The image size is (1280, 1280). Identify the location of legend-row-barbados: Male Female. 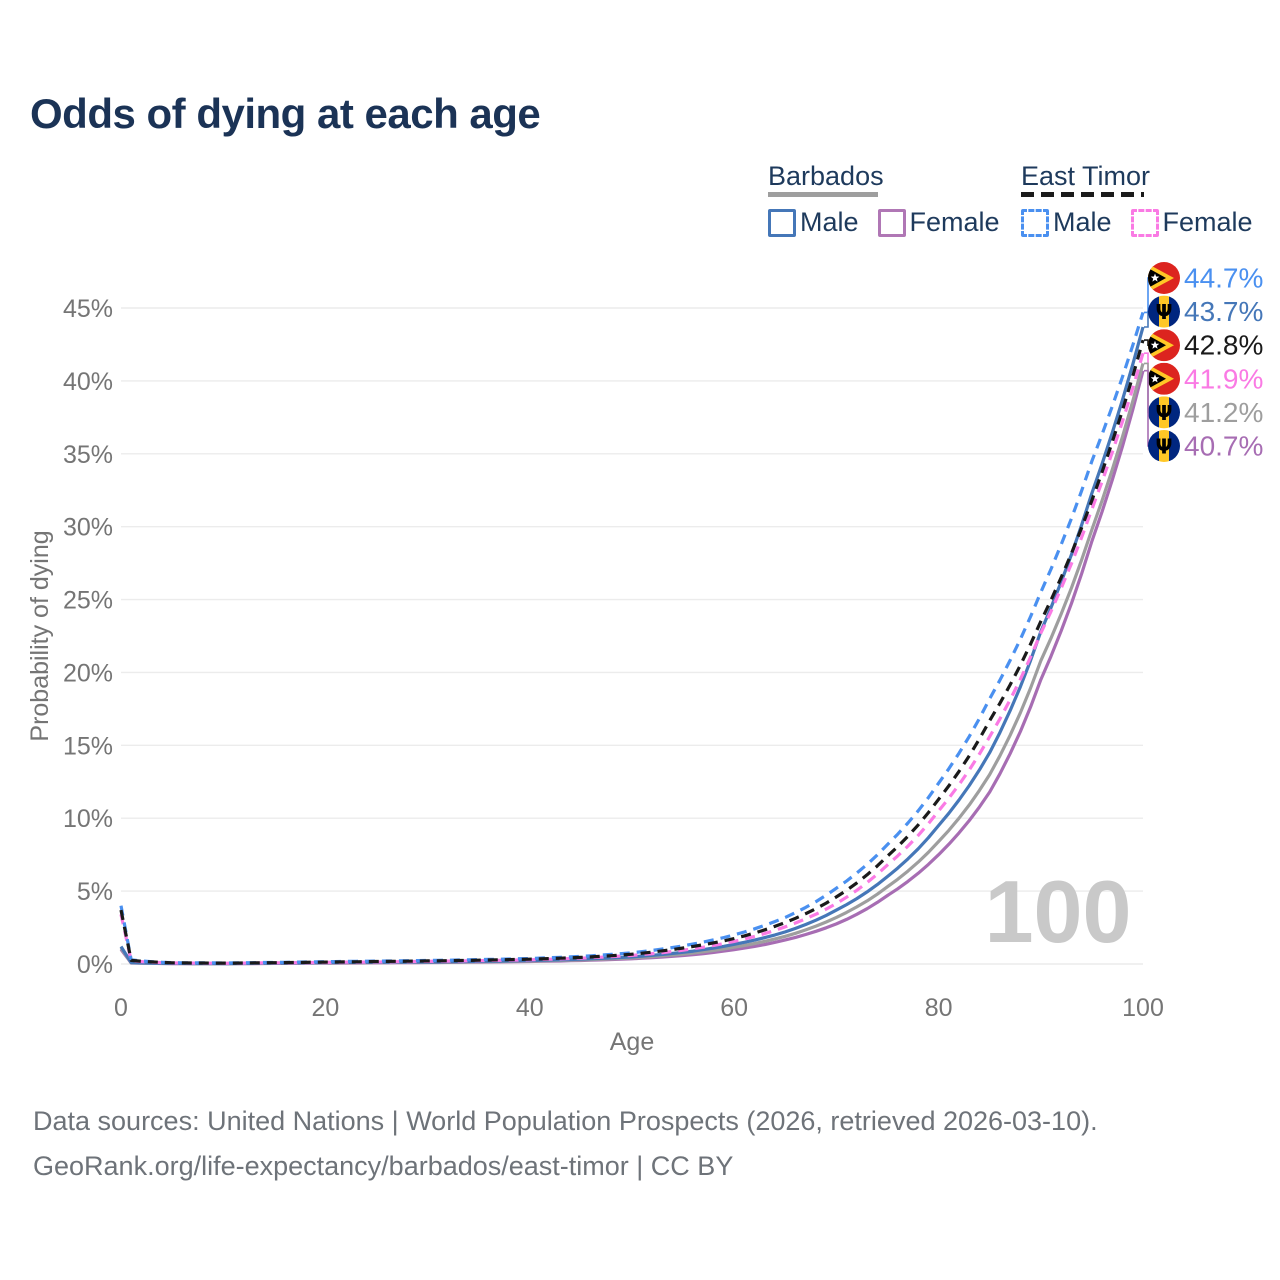
(893, 222).